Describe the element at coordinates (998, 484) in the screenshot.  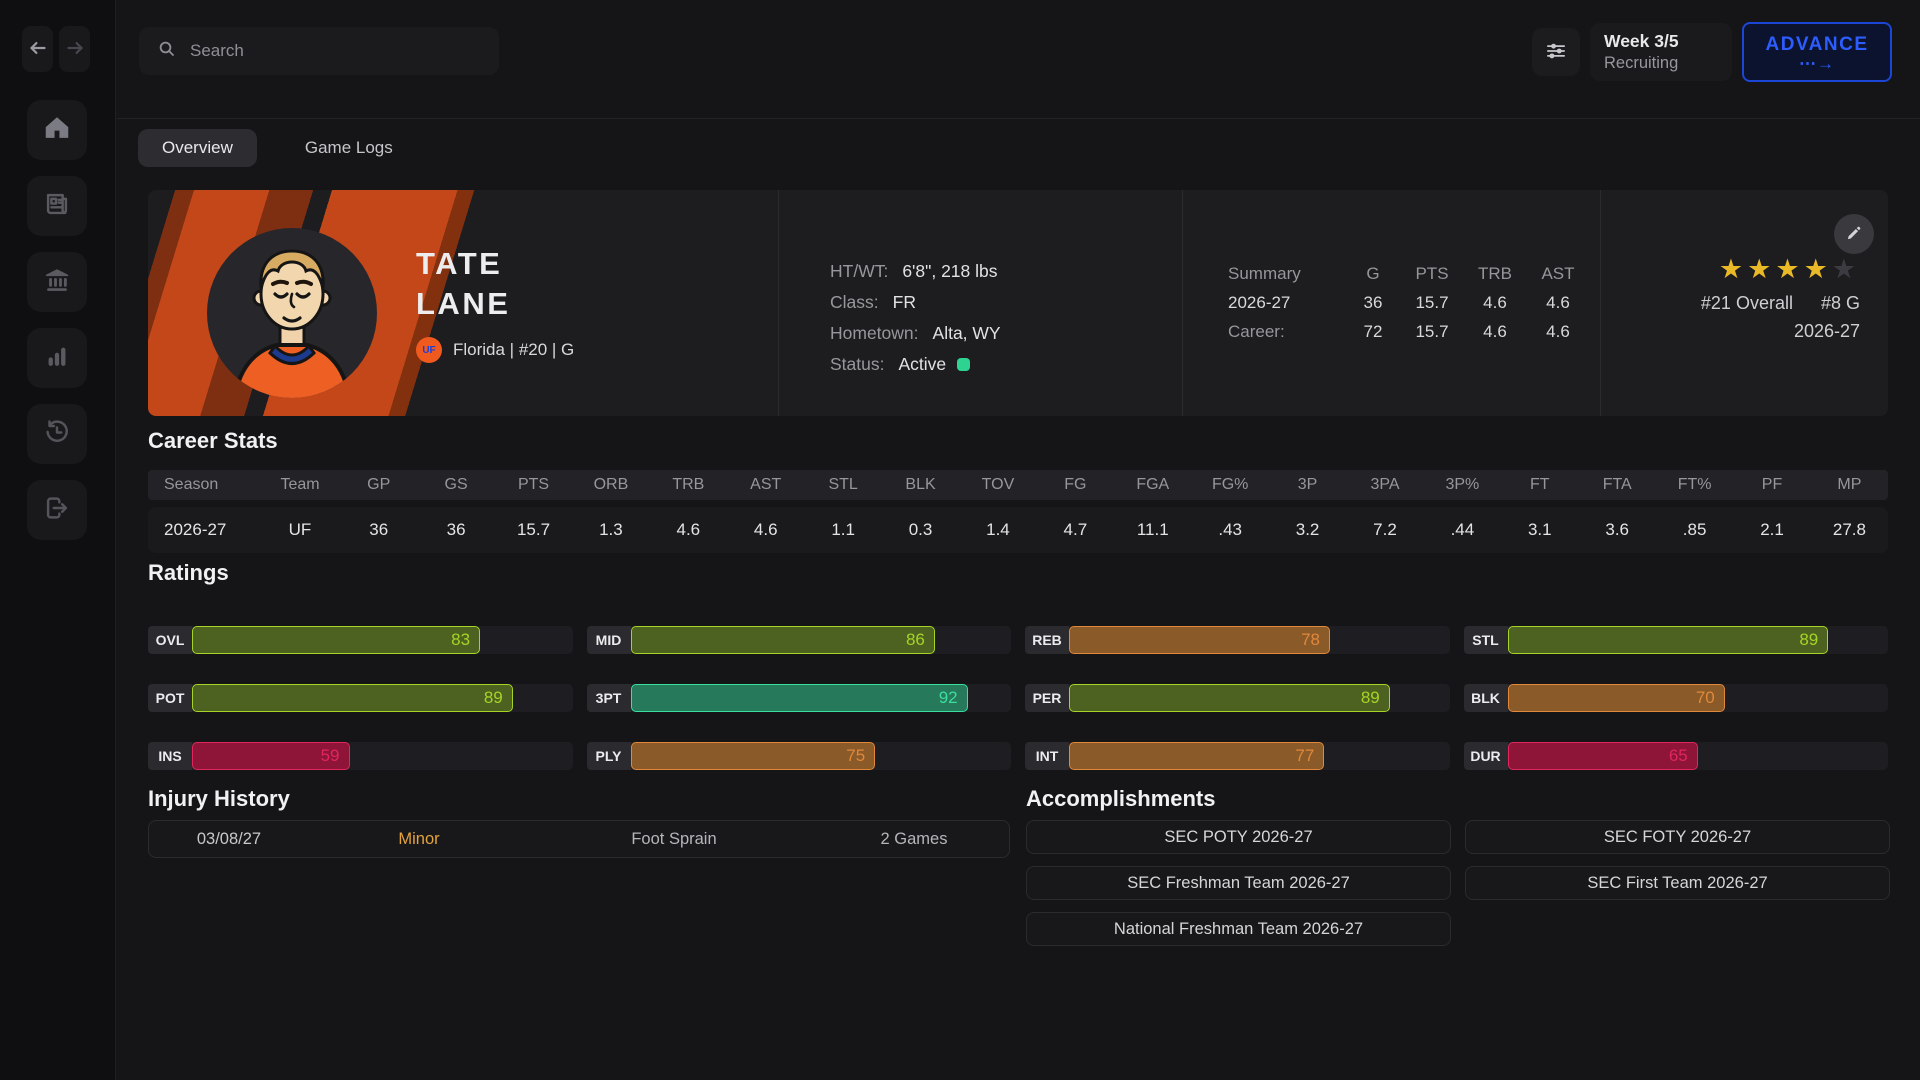
I see `career-header-cell: TOV` at that location.